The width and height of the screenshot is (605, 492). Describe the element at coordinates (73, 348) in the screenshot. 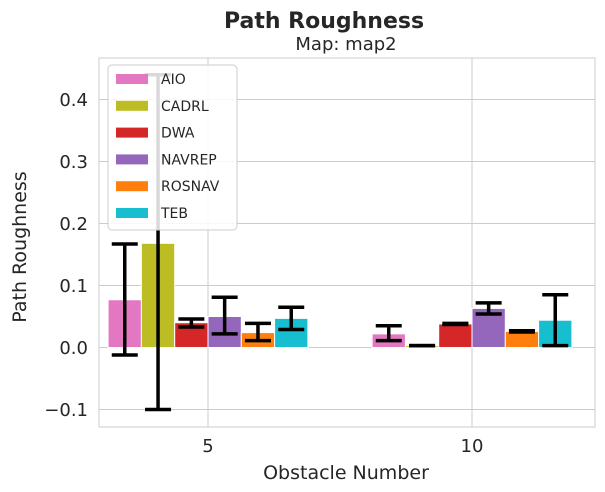

I see `y-tick-label: 0.0` at that location.